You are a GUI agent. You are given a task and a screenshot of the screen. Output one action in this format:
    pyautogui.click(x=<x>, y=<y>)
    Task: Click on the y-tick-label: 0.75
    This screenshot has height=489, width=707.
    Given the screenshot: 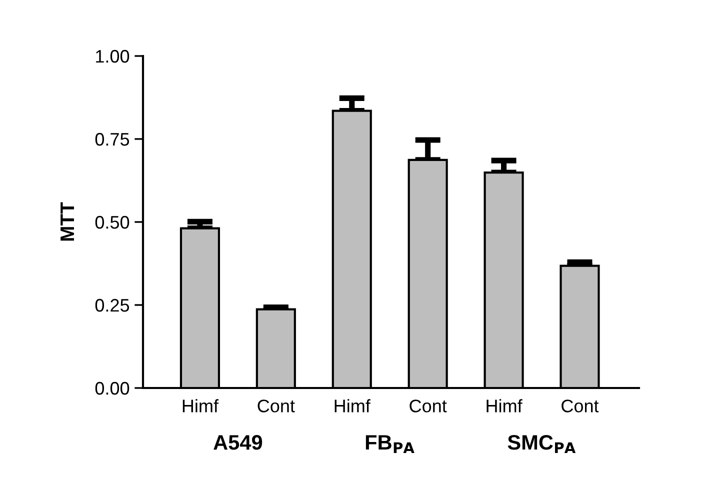 What is the action you would take?
    pyautogui.click(x=112, y=139)
    